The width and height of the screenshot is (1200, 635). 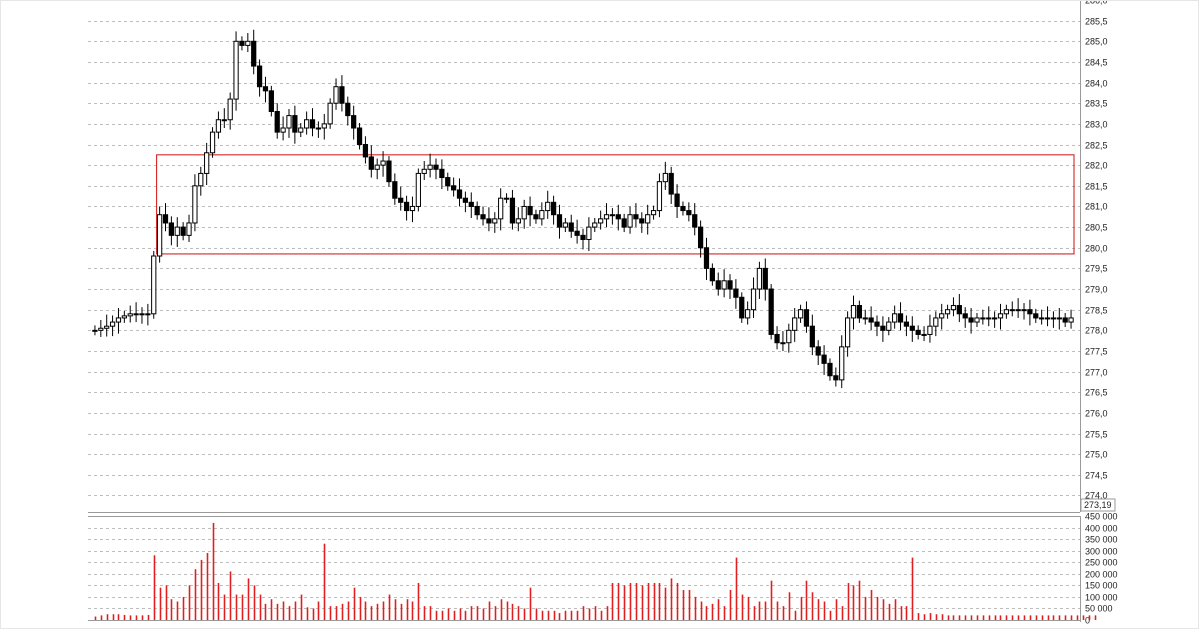 What do you see at coordinates (1096, 269) in the screenshot?
I see `price-tick-label: 279,5` at bounding box center [1096, 269].